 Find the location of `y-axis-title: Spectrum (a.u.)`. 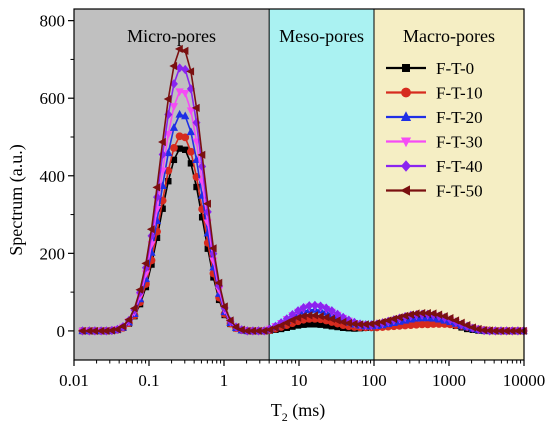

y-axis-title: Spectrum (a.u.) is located at coordinates (16, 199).